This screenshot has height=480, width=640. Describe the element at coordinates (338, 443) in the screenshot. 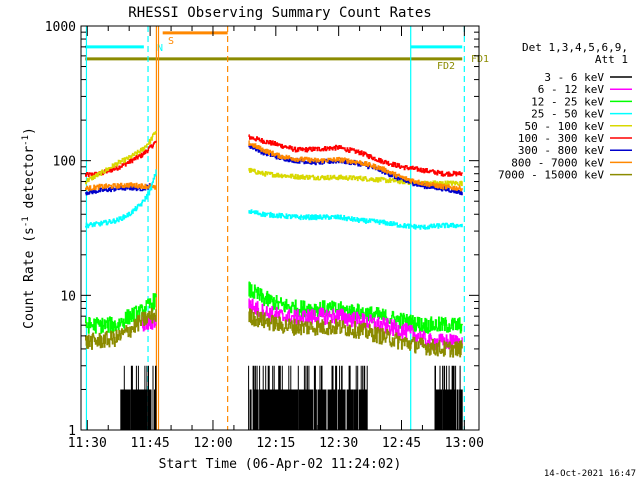

I see `x-tick-label-90: 12:30` at that location.